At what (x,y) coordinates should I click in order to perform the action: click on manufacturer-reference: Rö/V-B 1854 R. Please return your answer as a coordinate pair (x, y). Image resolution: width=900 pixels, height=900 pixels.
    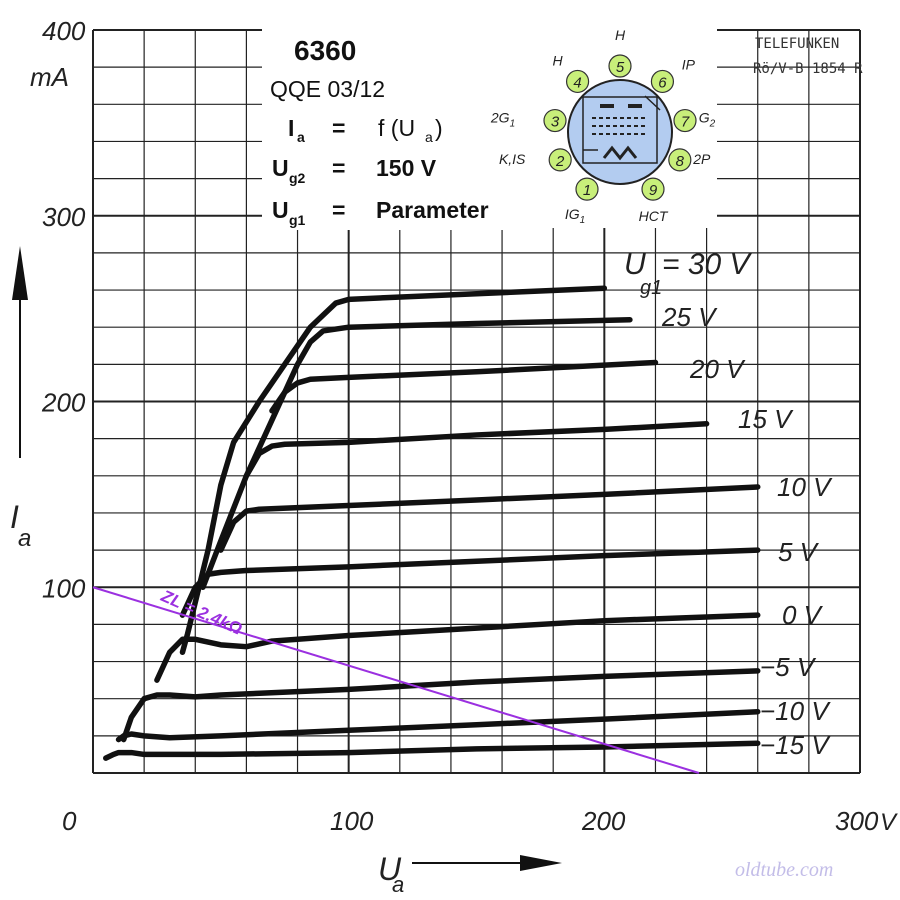
    Looking at the image, I should click on (808, 69).